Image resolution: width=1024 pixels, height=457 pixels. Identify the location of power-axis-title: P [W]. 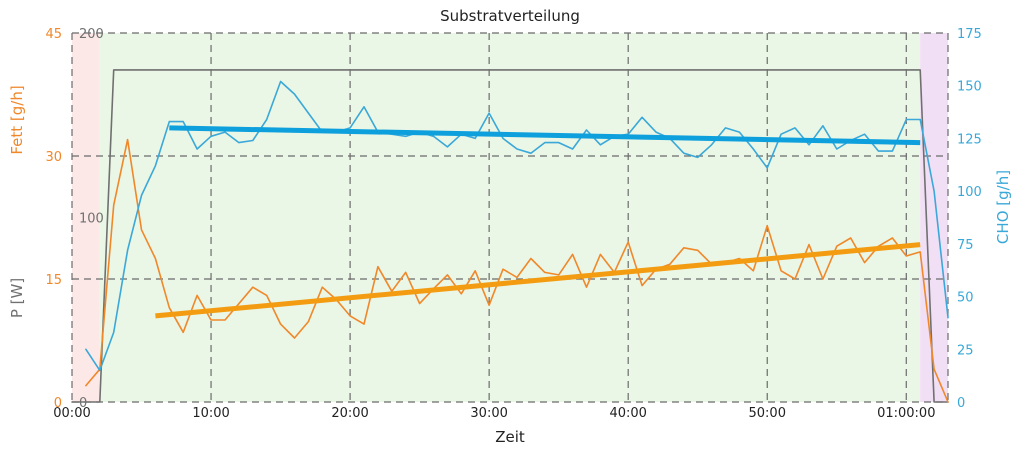
(17, 298).